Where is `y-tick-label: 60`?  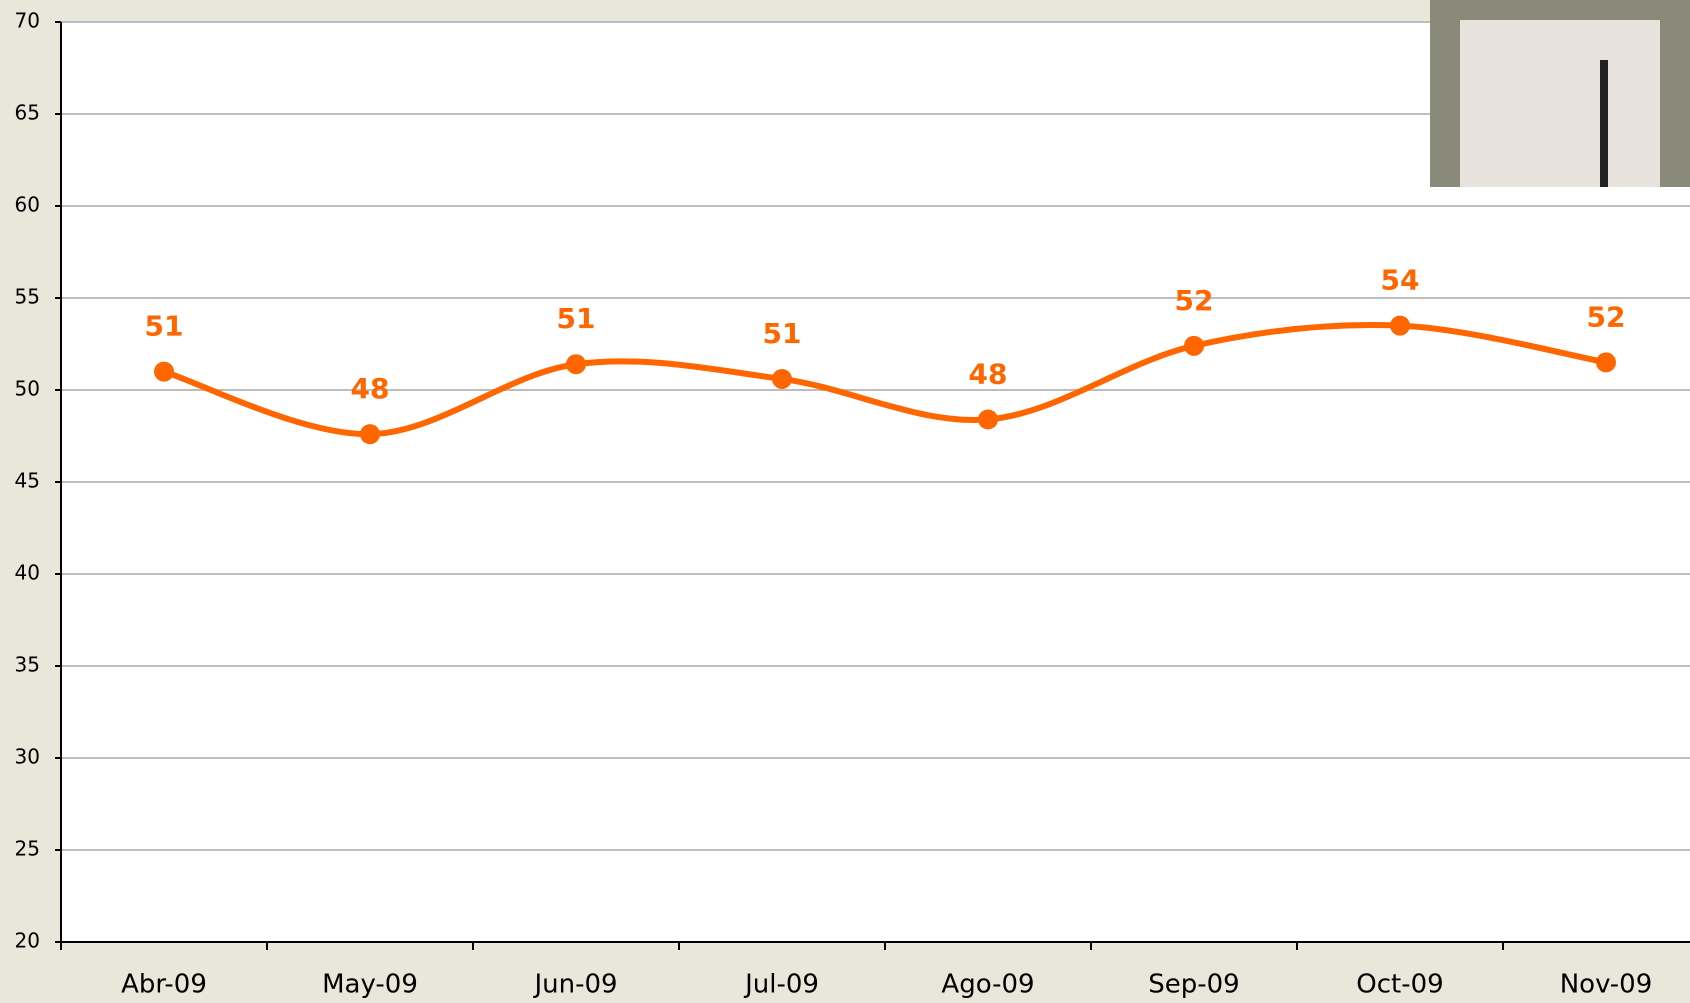 y-tick-label: 60 is located at coordinates (27, 205).